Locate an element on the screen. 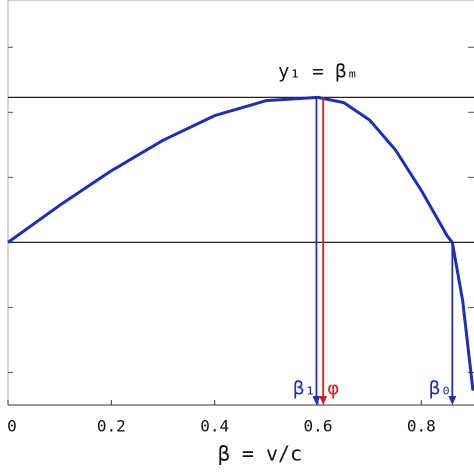 Image resolution: width=474 pixels, height=474 pixels. x-tick-label: 0.2 is located at coordinates (111, 426).